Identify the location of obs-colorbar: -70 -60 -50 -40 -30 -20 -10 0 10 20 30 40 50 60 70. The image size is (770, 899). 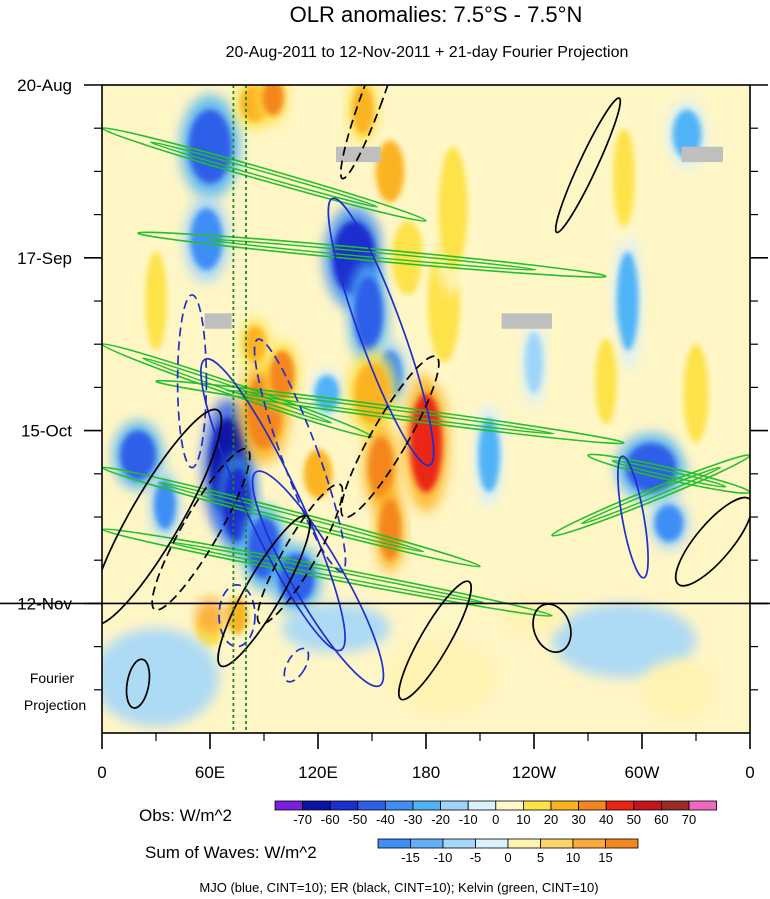
(496, 813).